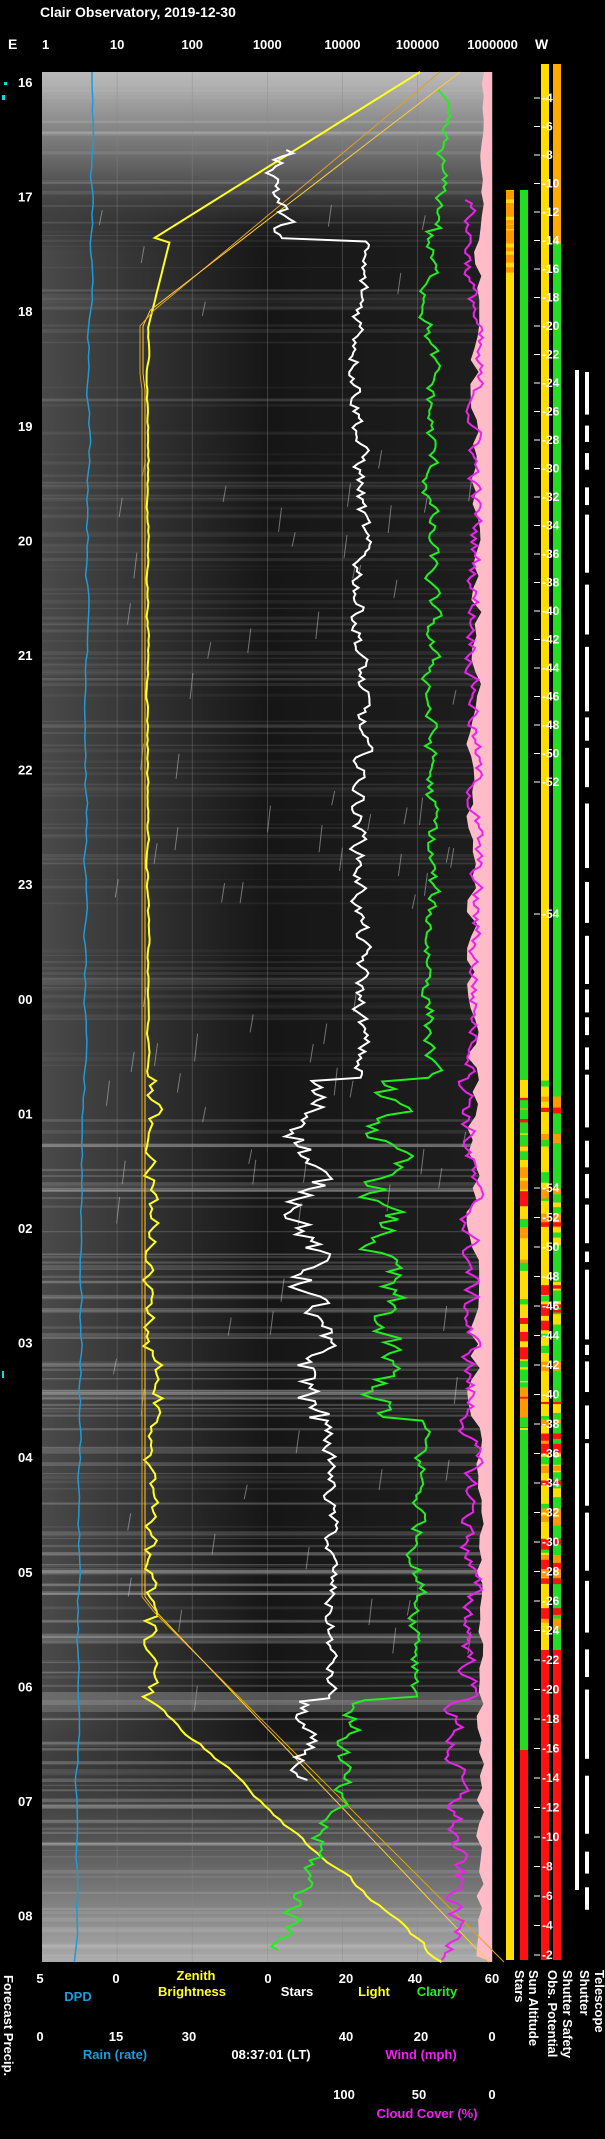  What do you see at coordinates (551, 1542) in the screenshot?
I see `sun-tick-label: -30` at bounding box center [551, 1542].